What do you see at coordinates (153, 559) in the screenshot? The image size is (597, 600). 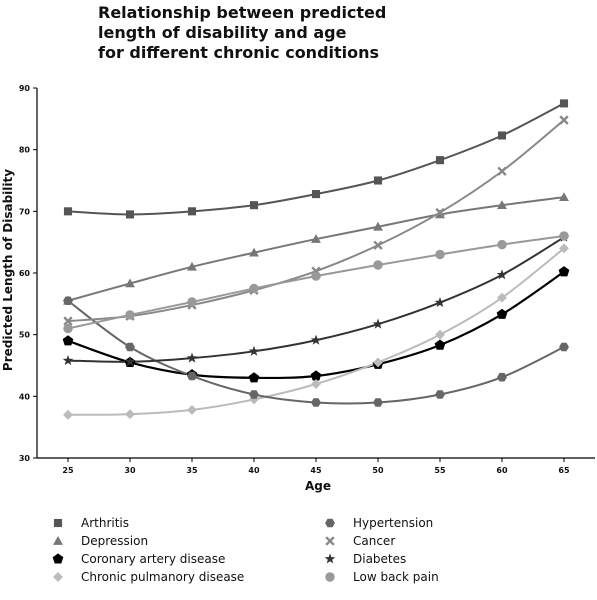 I see `legend-label: Coronary artery disease` at bounding box center [153, 559].